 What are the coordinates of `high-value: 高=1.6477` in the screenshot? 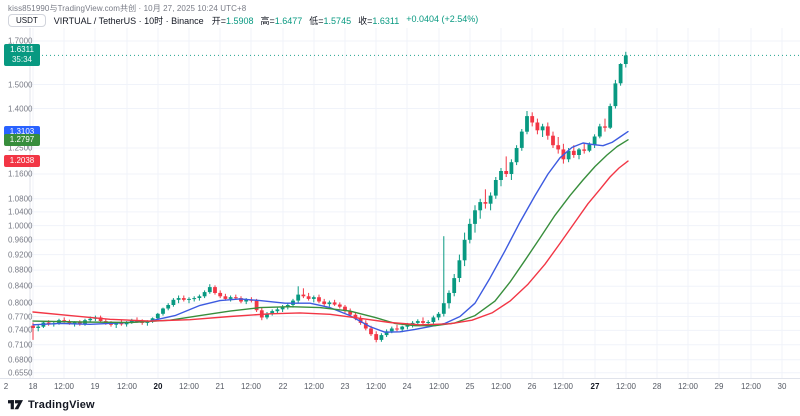 It's located at (281, 21).